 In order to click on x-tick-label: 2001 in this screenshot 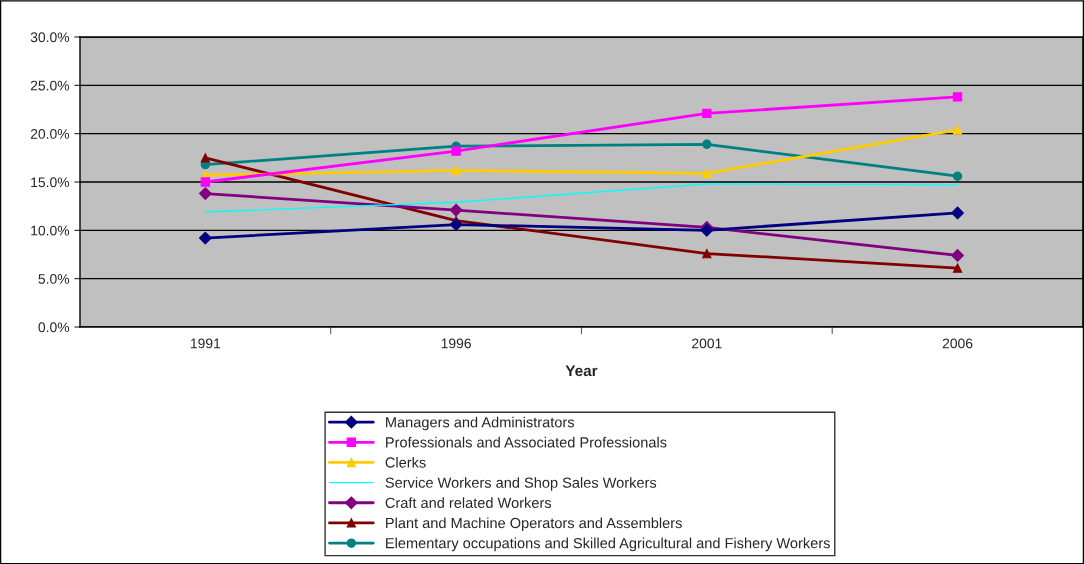, I will do `click(707, 343)`.